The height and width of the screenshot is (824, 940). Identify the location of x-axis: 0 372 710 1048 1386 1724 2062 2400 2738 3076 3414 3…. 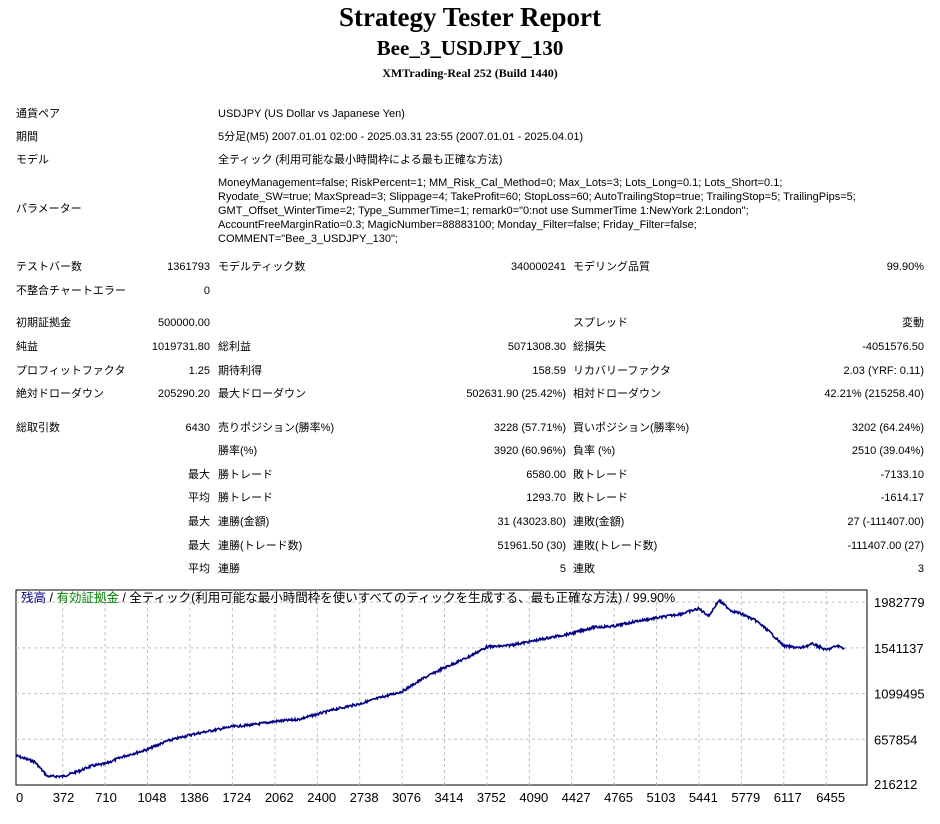
(430, 797).